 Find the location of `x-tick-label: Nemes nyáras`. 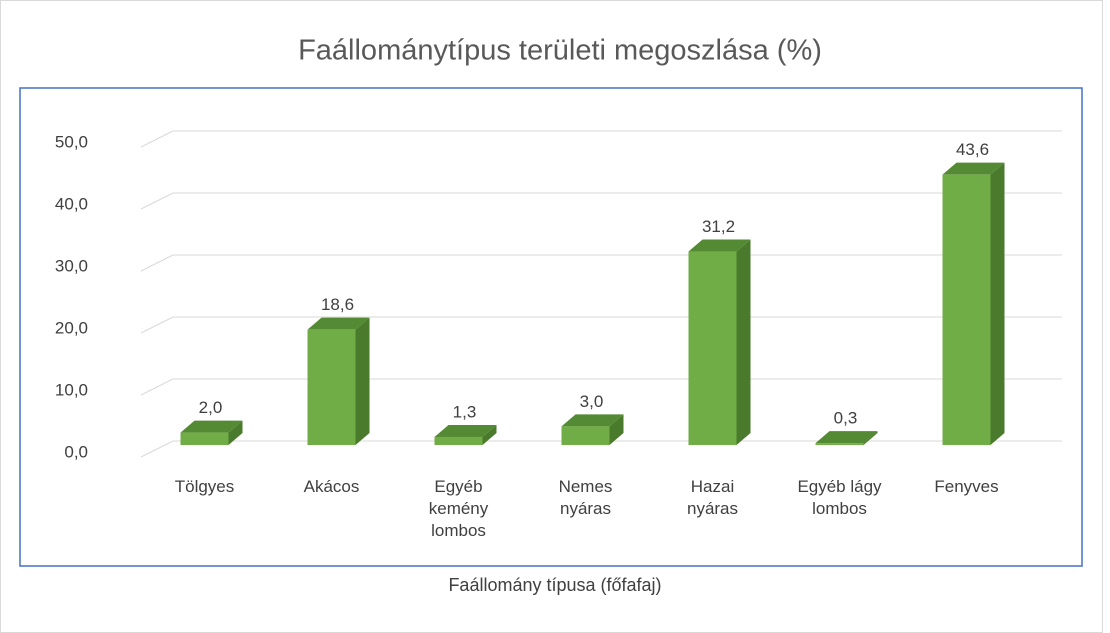

x-tick-label: Nemes nyáras is located at coordinates (585, 497).